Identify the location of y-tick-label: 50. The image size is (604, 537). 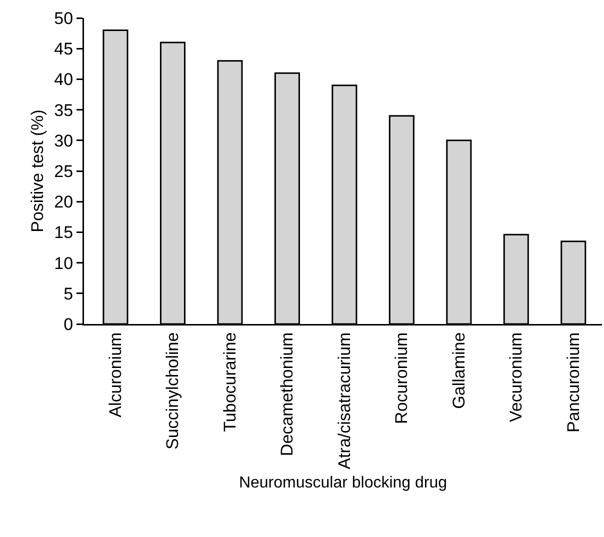
(64, 18).